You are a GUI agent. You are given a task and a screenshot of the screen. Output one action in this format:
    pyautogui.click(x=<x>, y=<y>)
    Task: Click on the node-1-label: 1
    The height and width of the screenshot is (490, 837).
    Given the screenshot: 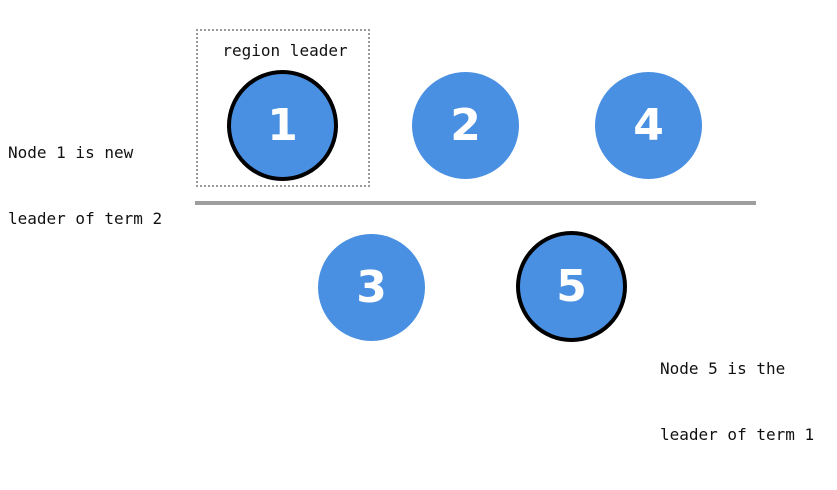 What is the action you would take?
    pyautogui.click(x=282, y=125)
    